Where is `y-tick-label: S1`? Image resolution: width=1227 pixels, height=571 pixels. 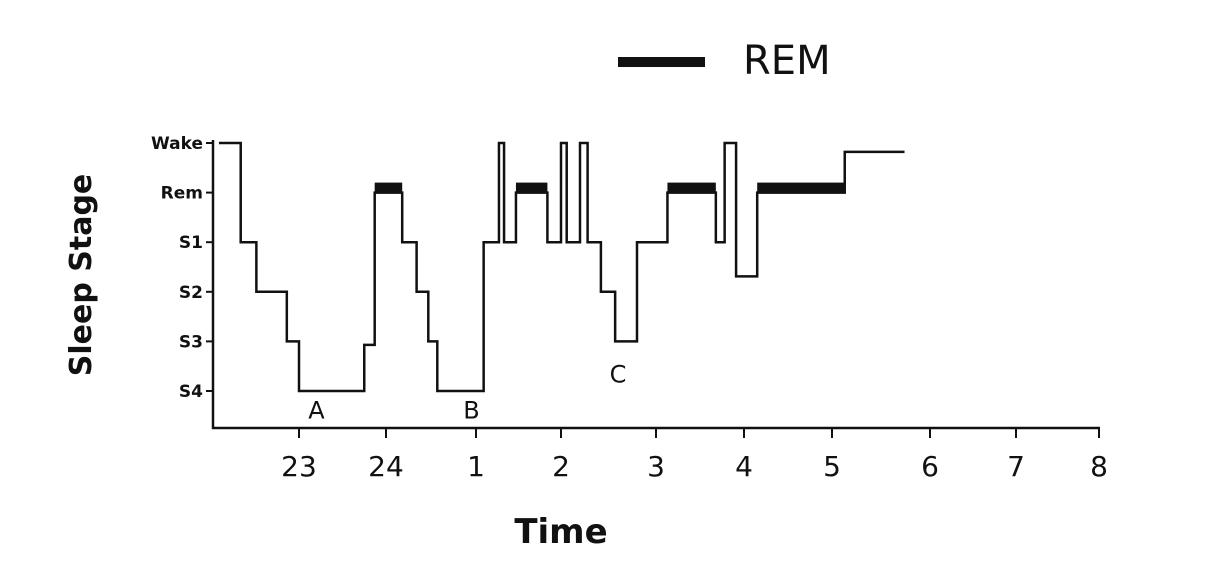 y-tick-label: S1 is located at coordinates (191, 243).